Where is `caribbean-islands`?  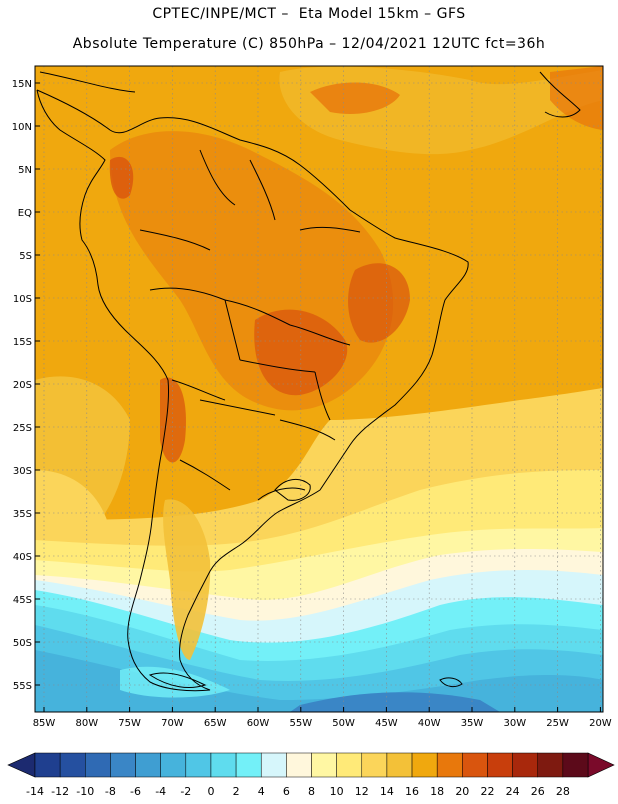 caribbean-islands is located at coordinates (310, 94).